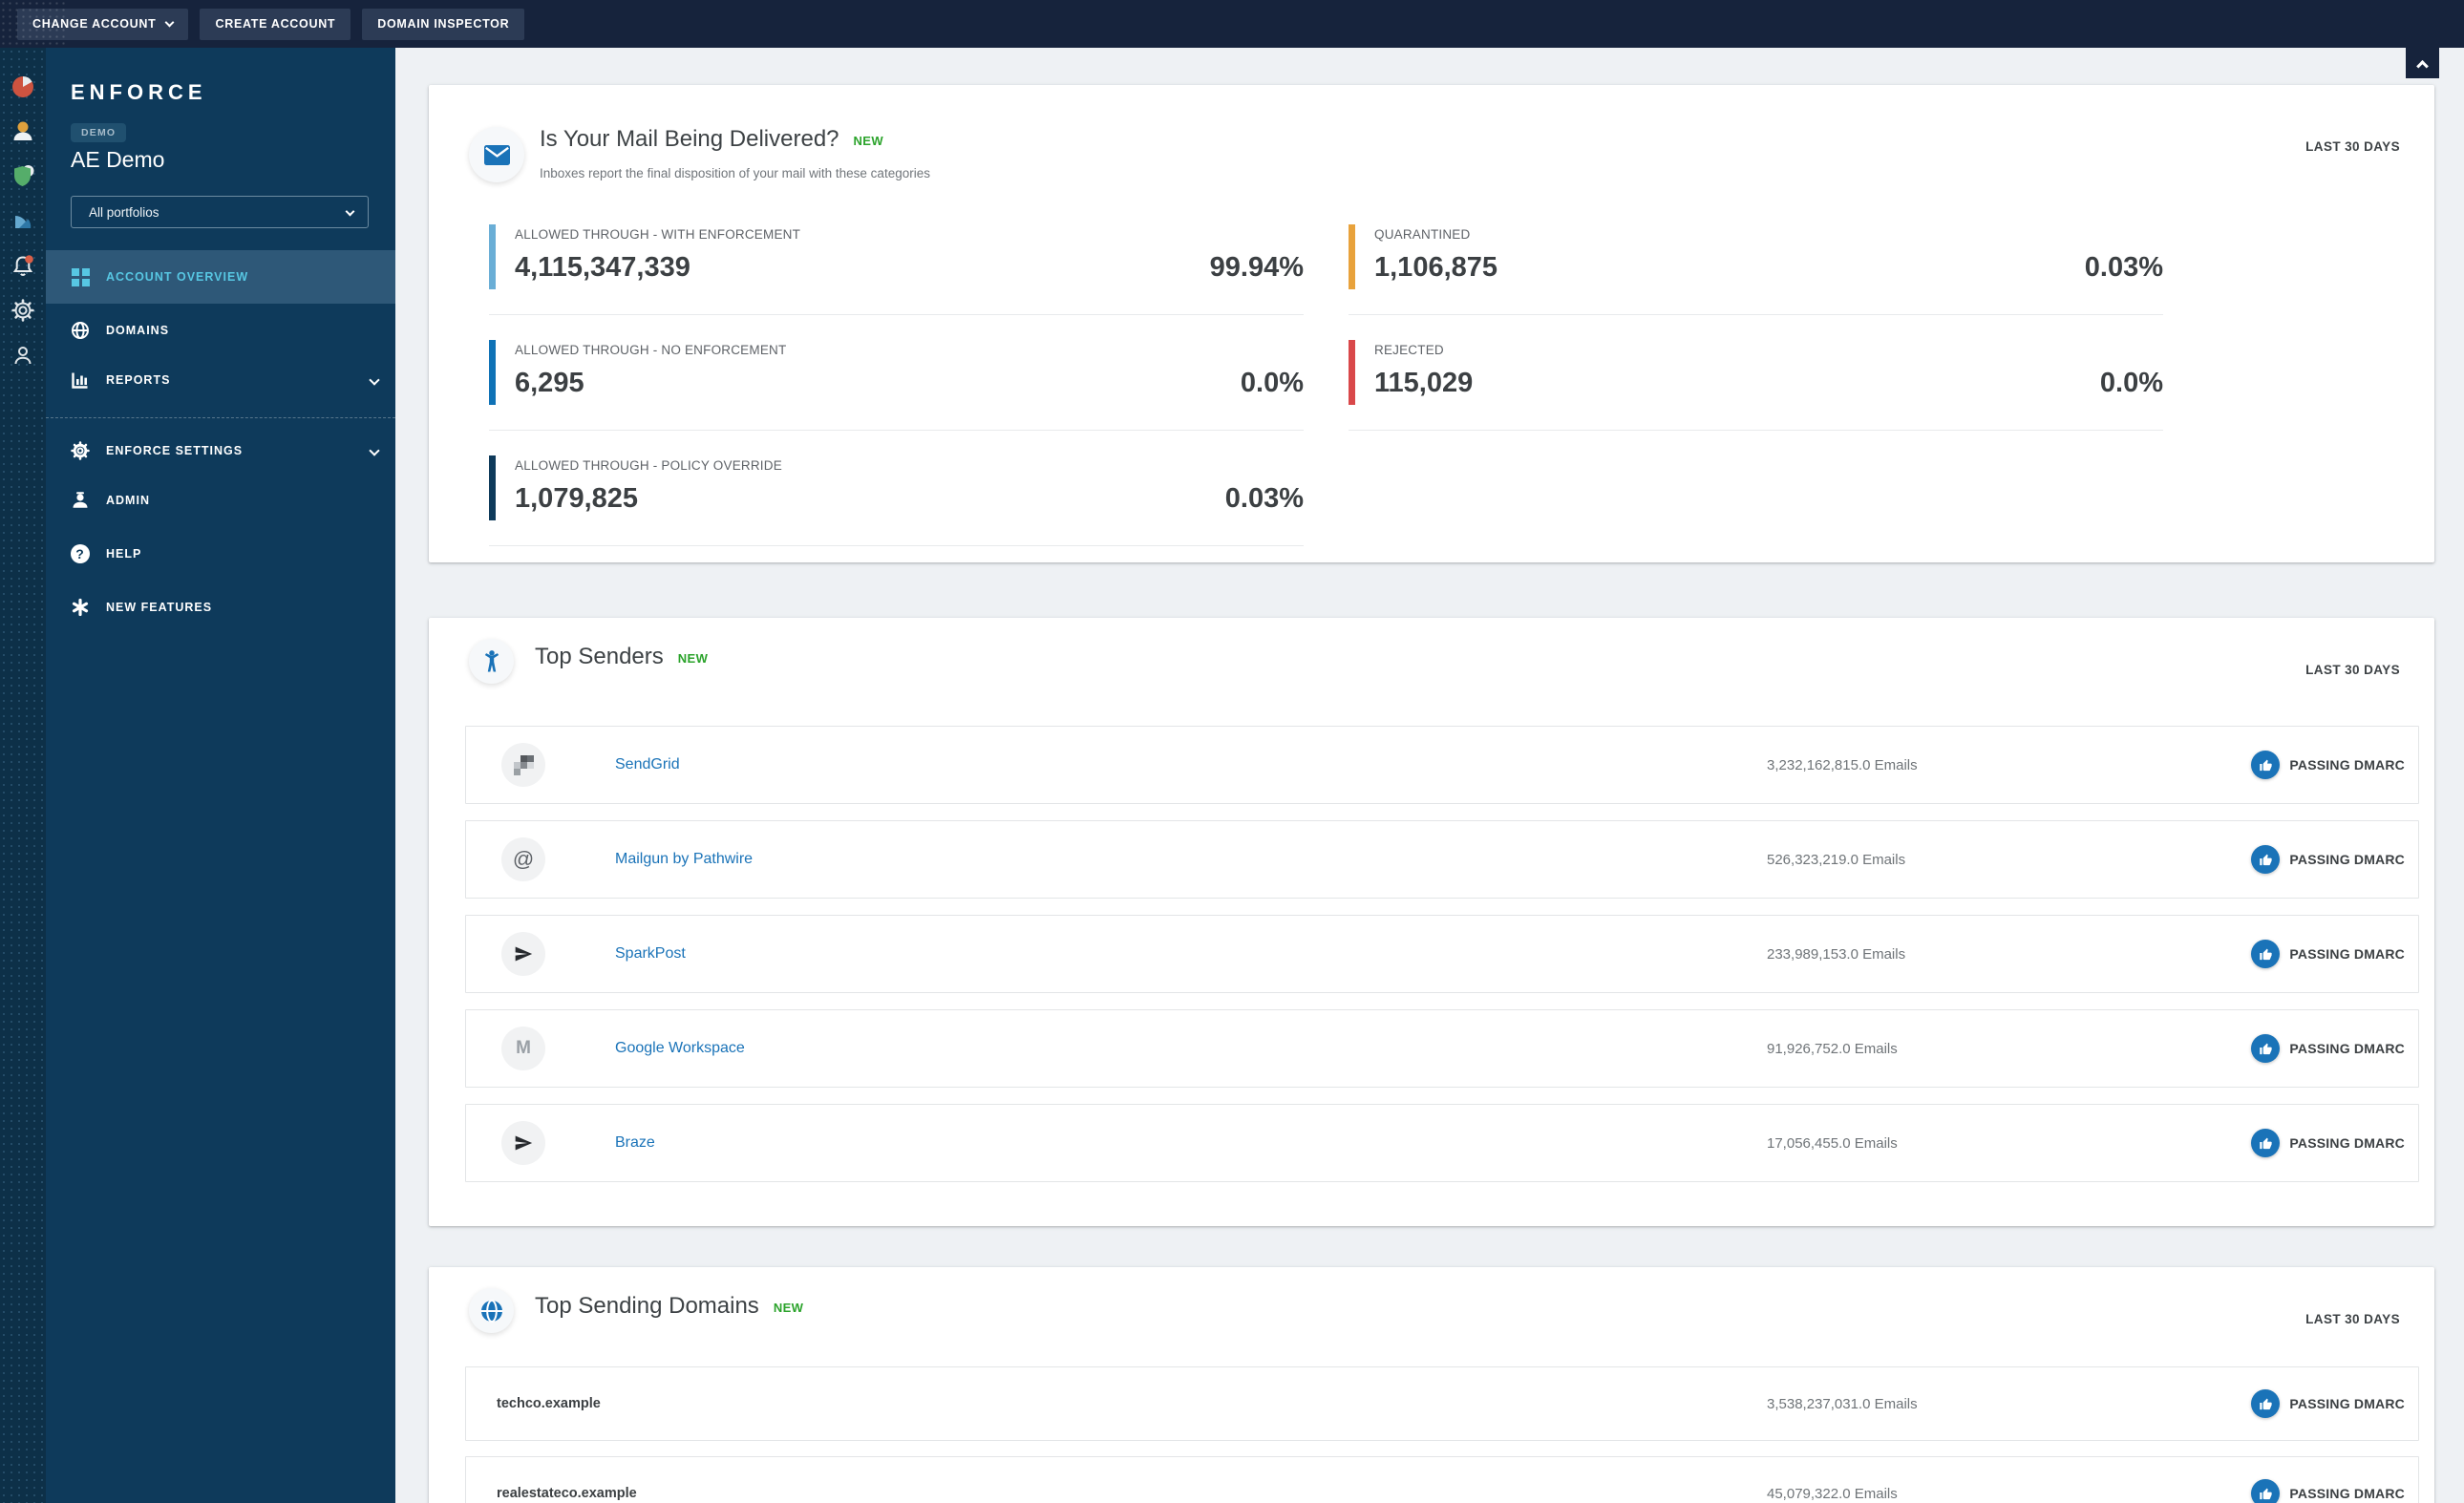  What do you see at coordinates (1842, 764) in the screenshot?
I see `sender-email-count: 3,232,162,815.0 Emails` at bounding box center [1842, 764].